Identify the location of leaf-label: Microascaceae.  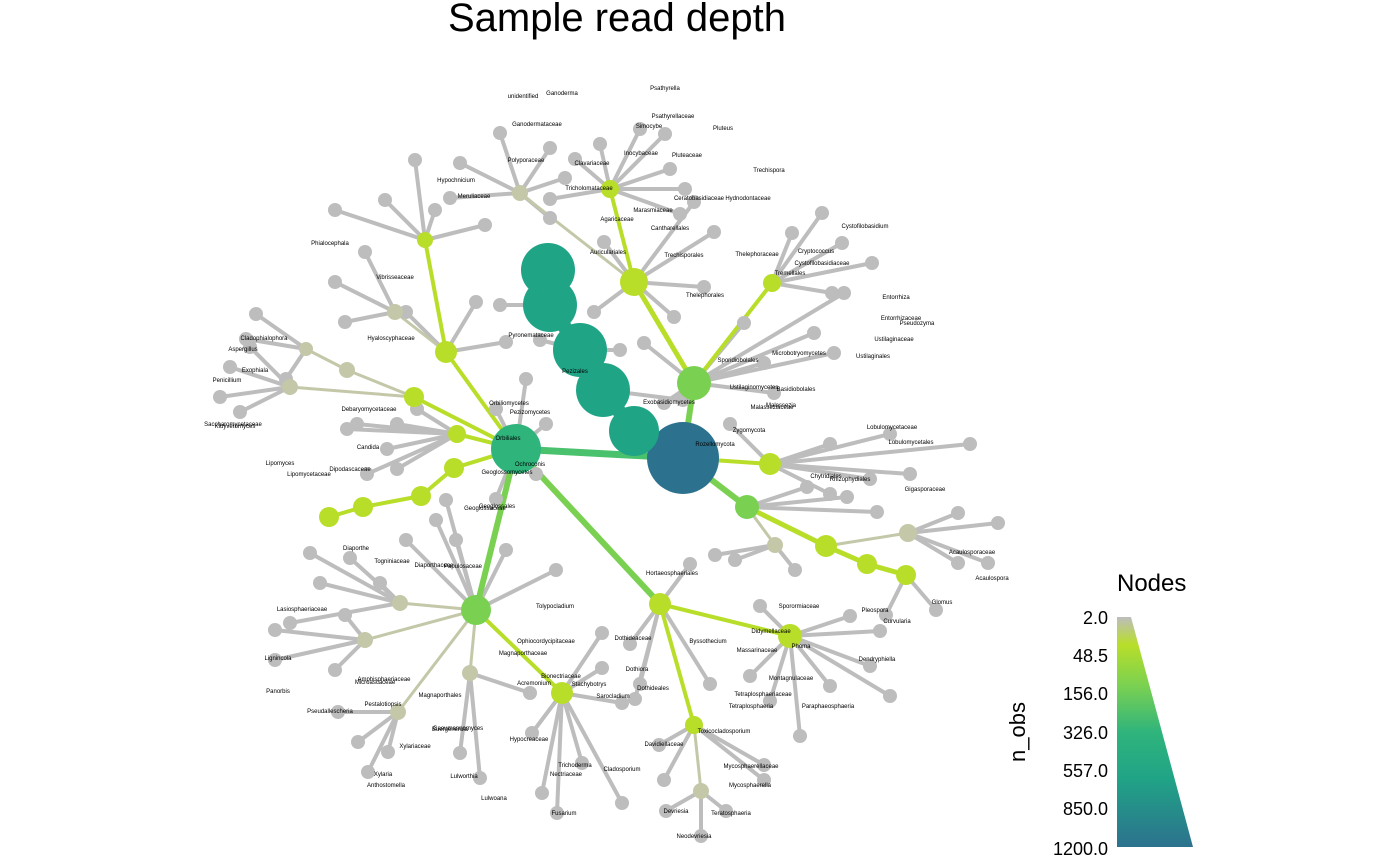
(375, 683).